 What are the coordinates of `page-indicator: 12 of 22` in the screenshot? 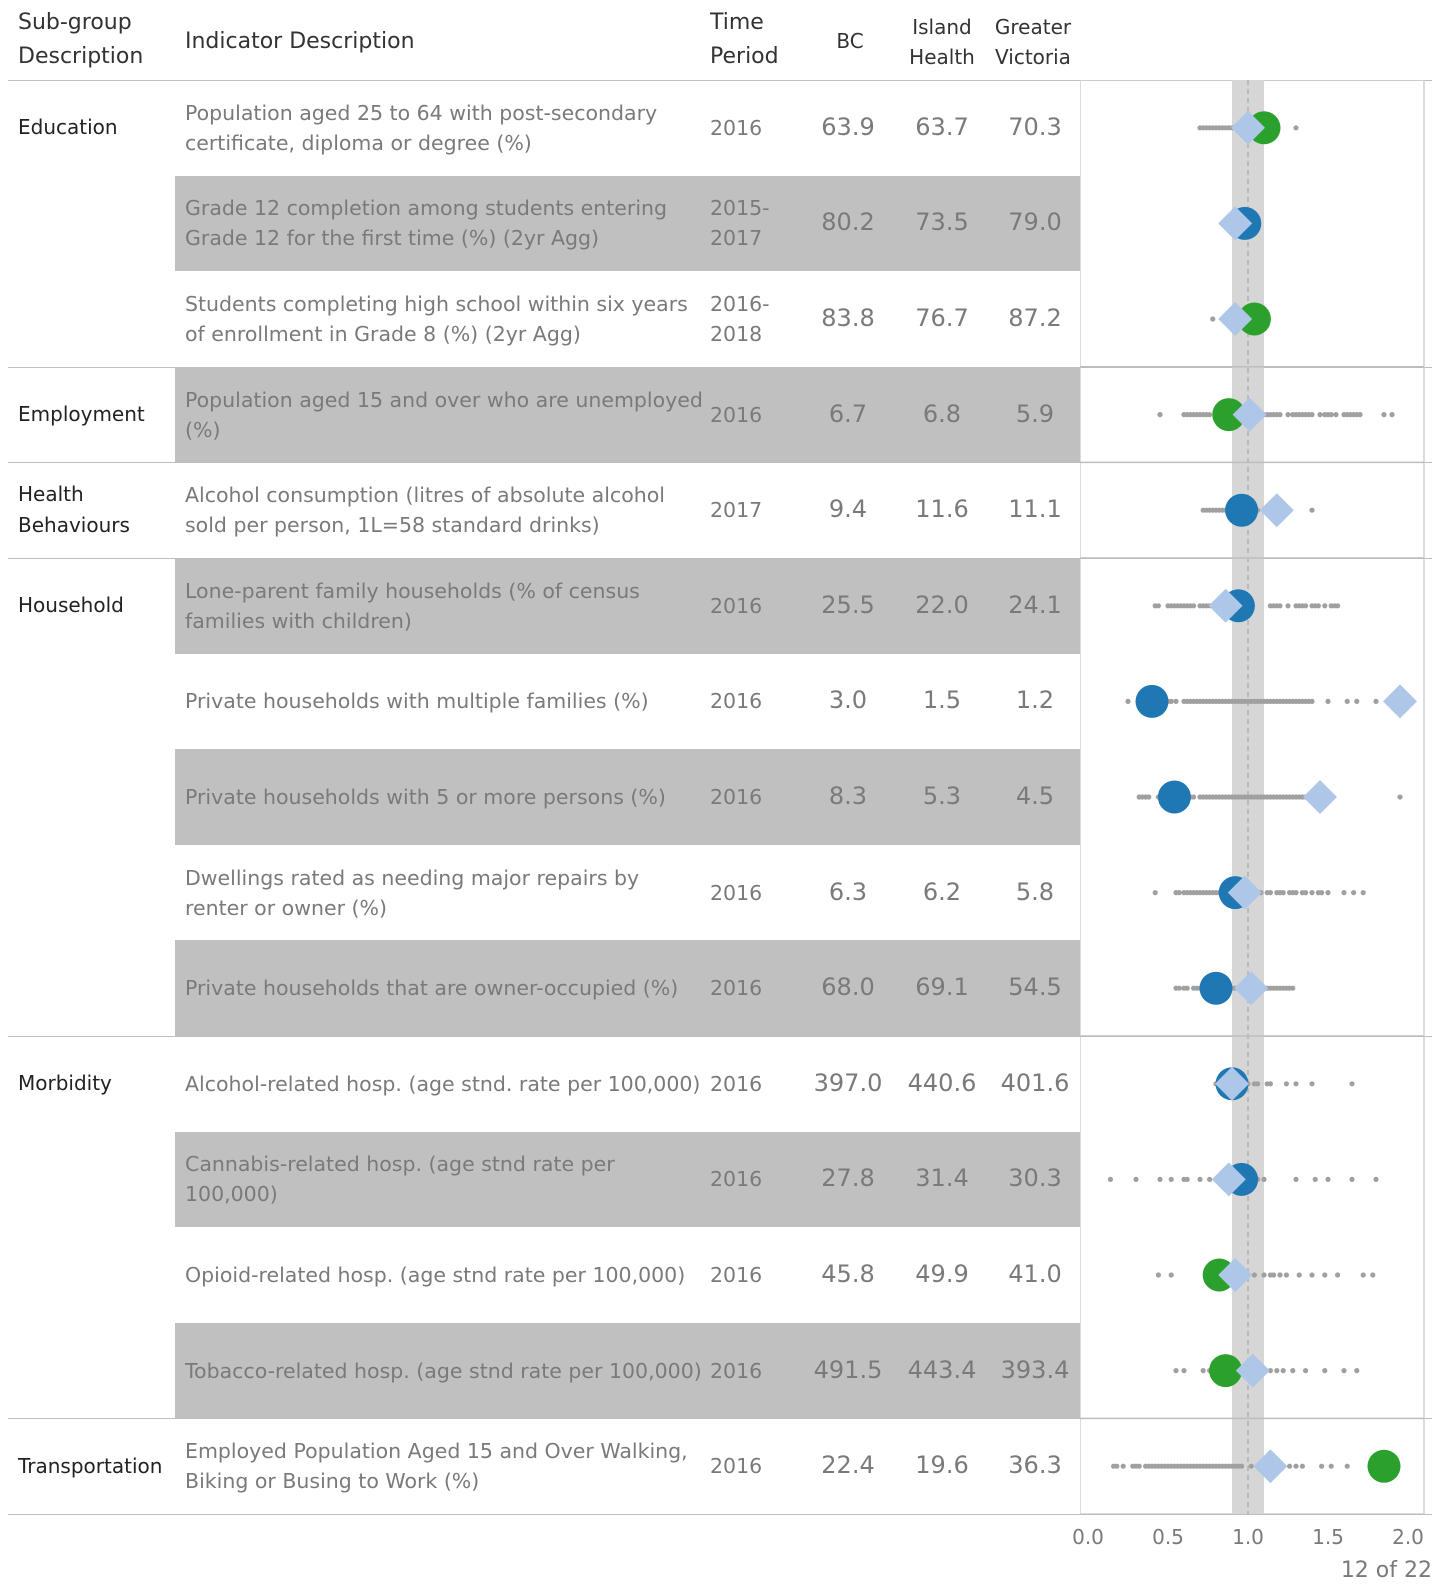 It's located at (1386, 1570).